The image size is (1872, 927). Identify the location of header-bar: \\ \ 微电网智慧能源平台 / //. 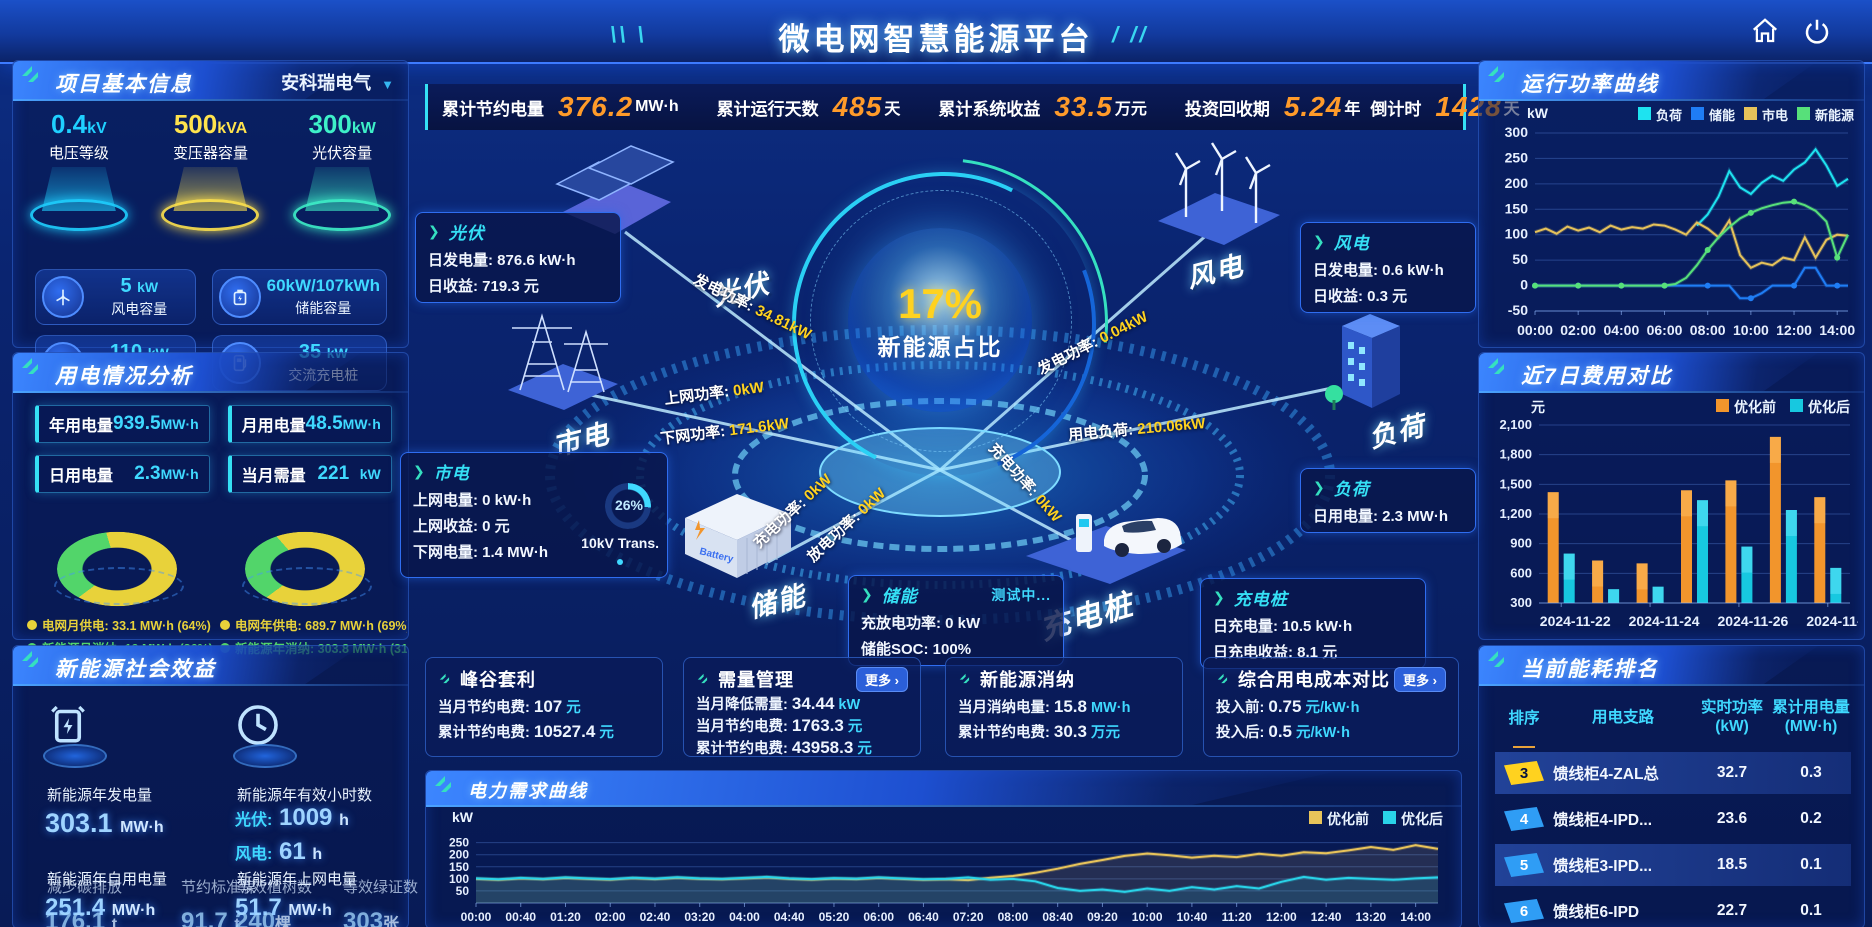
(936, 32).